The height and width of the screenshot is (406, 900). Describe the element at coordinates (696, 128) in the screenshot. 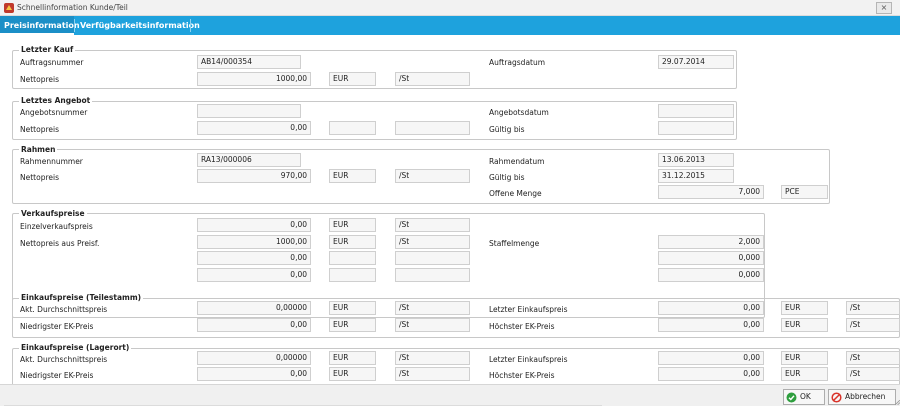

I see `field-gueltig-bis` at that location.